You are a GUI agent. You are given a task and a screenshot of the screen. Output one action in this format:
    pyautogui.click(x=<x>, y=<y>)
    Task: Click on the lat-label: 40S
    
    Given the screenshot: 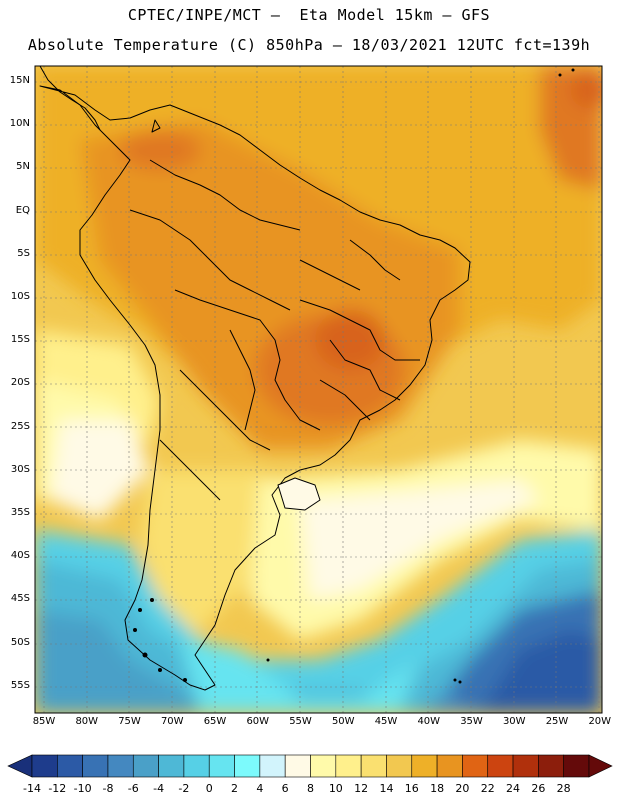 What is the action you would take?
    pyautogui.click(x=20, y=556)
    